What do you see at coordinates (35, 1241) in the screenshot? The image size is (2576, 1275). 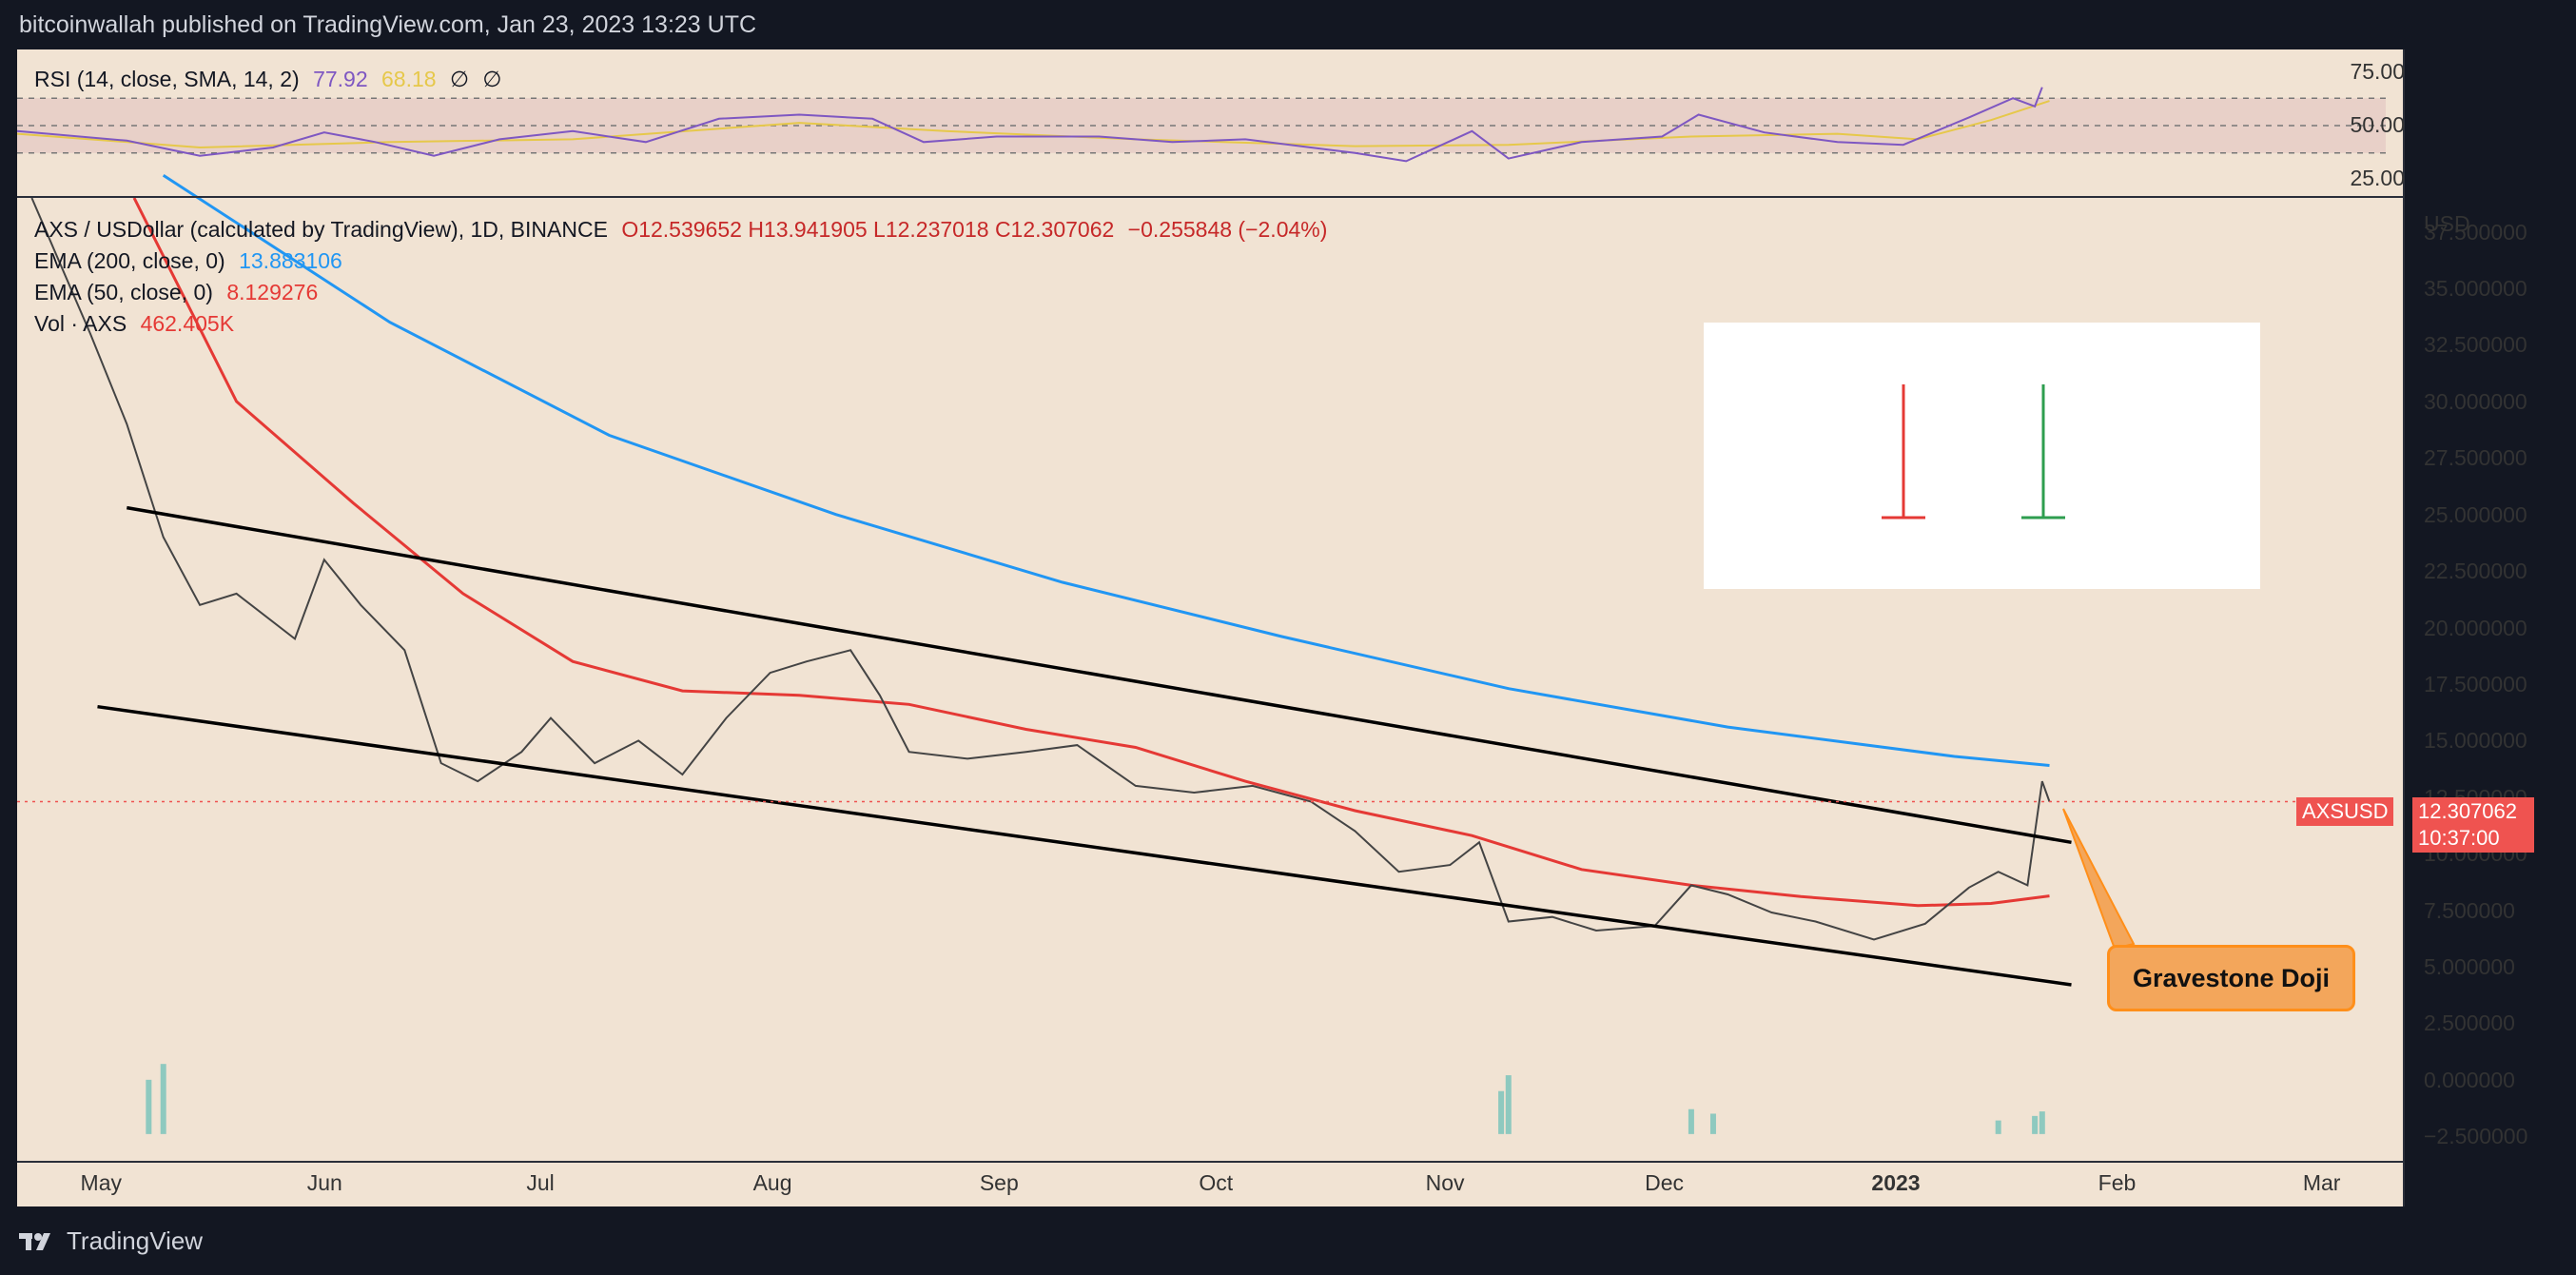 I see `tradingview-logo-icon` at bounding box center [35, 1241].